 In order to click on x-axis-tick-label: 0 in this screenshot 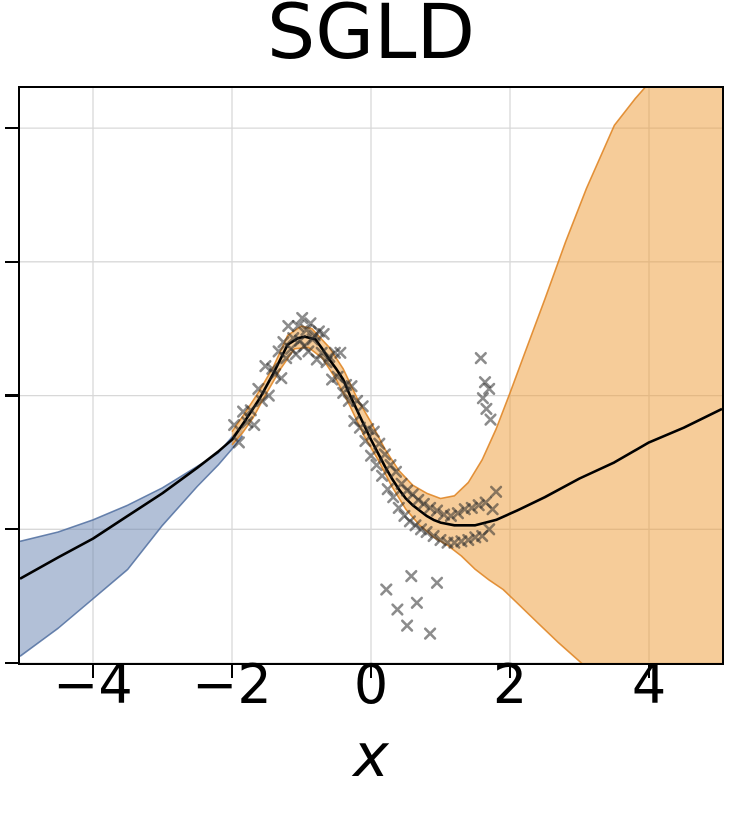, I will do `click(371, 684)`.